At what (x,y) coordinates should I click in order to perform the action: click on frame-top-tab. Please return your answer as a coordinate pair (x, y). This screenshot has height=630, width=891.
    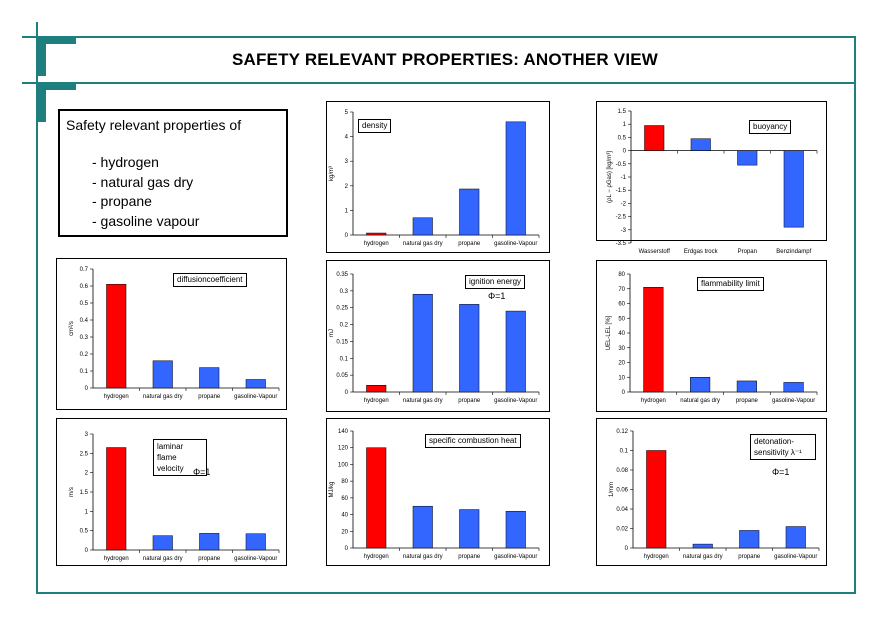
    Looking at the image, I should click on (56, 40).